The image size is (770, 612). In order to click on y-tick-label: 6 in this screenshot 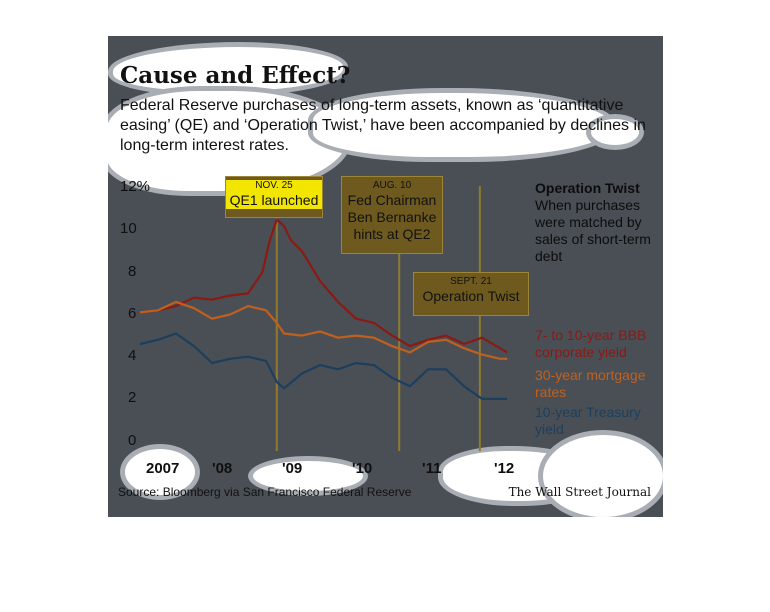, I will do `click(132, 313)`.